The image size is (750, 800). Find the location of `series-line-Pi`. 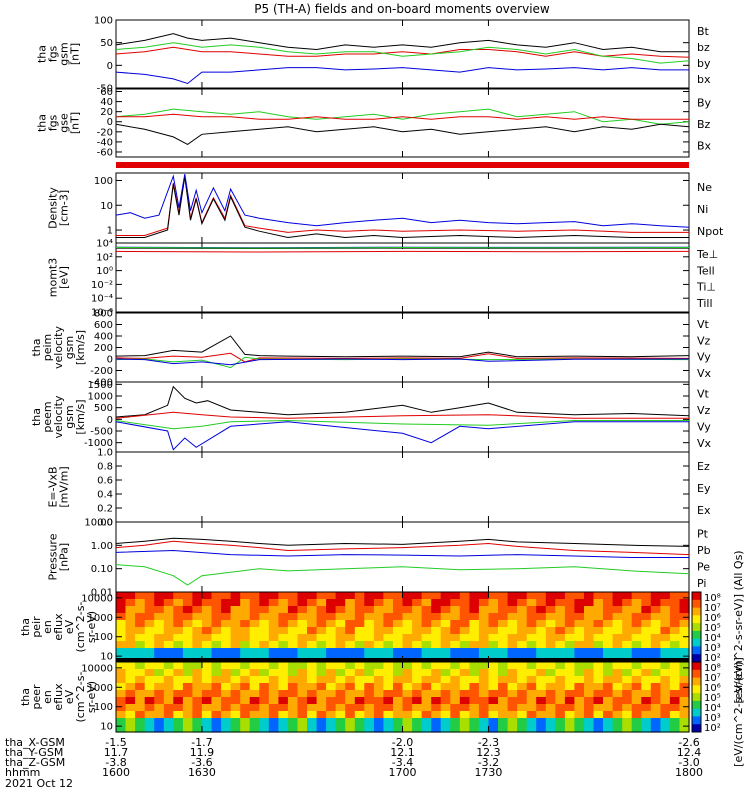

series-line-Pi is located at coordinates (402, 553).